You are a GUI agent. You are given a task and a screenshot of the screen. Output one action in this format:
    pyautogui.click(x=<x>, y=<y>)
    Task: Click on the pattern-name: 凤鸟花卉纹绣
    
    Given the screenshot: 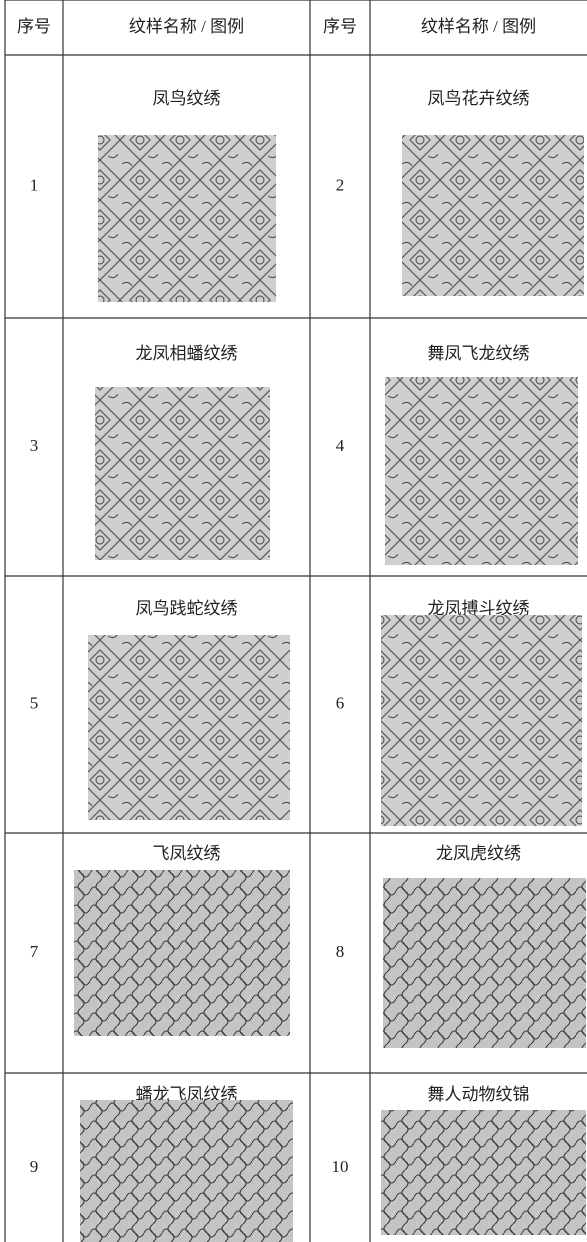 What is the action you would take?
    pyautogui.click(x=479, y=98)
    